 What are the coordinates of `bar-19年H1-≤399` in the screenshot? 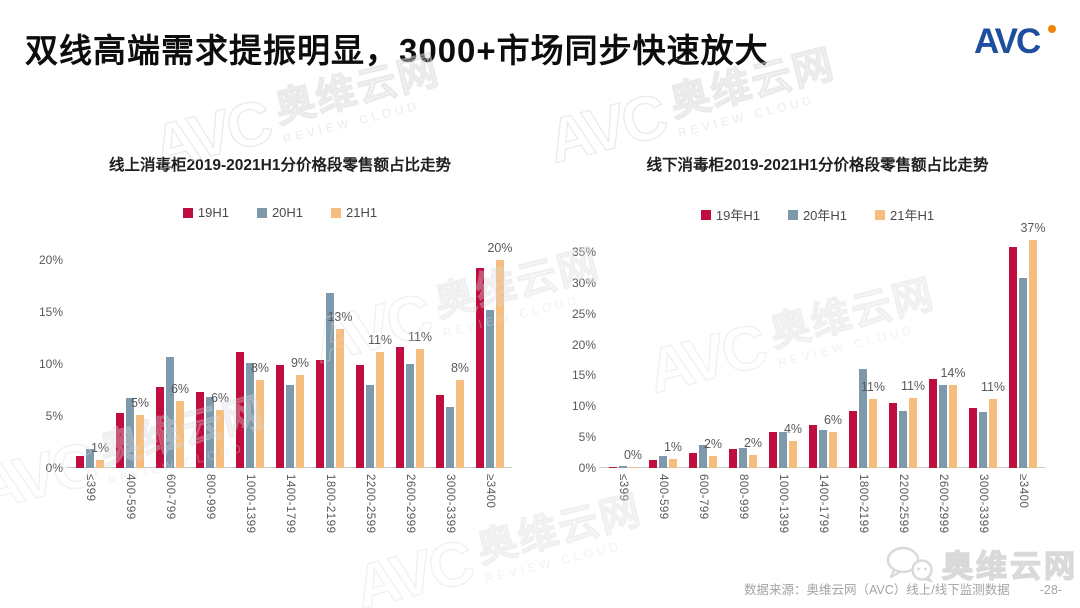 It's located at (613, 467).